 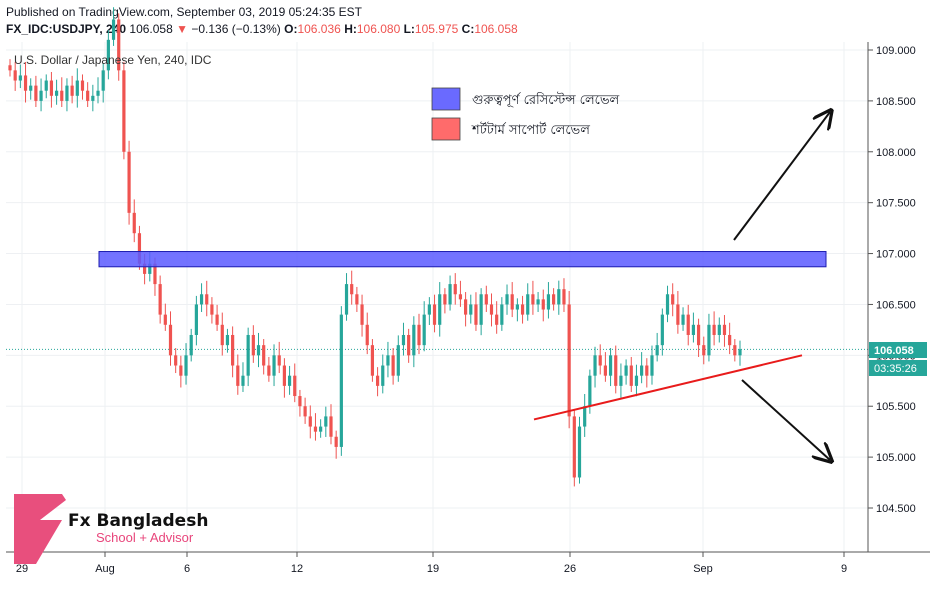 What do you see at coordinates (113, 60) in the screenshot?
I see `chart-title: U.S. Dollar / Japanese Yen, 240, IDC` at bounding box center [113, 60].